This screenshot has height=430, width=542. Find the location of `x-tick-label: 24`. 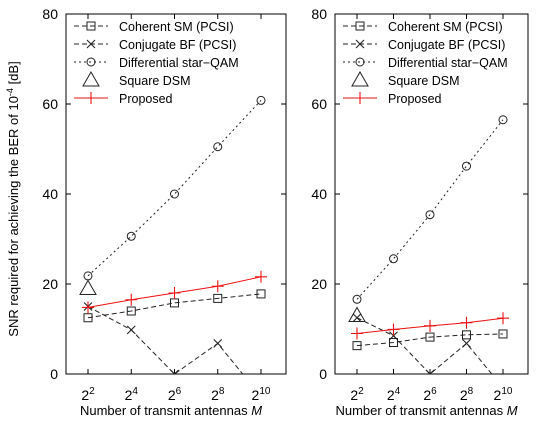

x-tick-label: 24 is located at coordinates (132, 394).